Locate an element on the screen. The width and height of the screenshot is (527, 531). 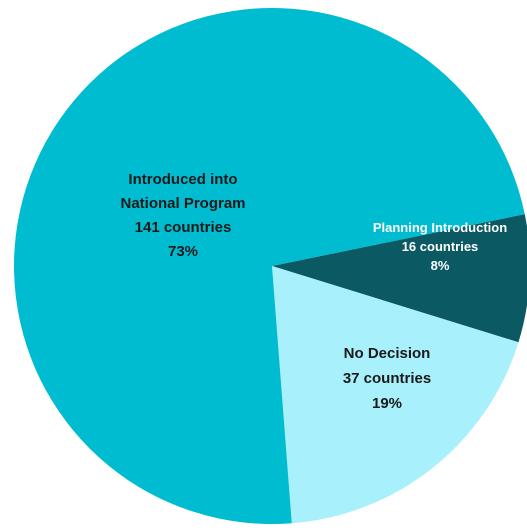
slice-label-1: No Decision 37 countries 19% is located at coordinates (387, 378).